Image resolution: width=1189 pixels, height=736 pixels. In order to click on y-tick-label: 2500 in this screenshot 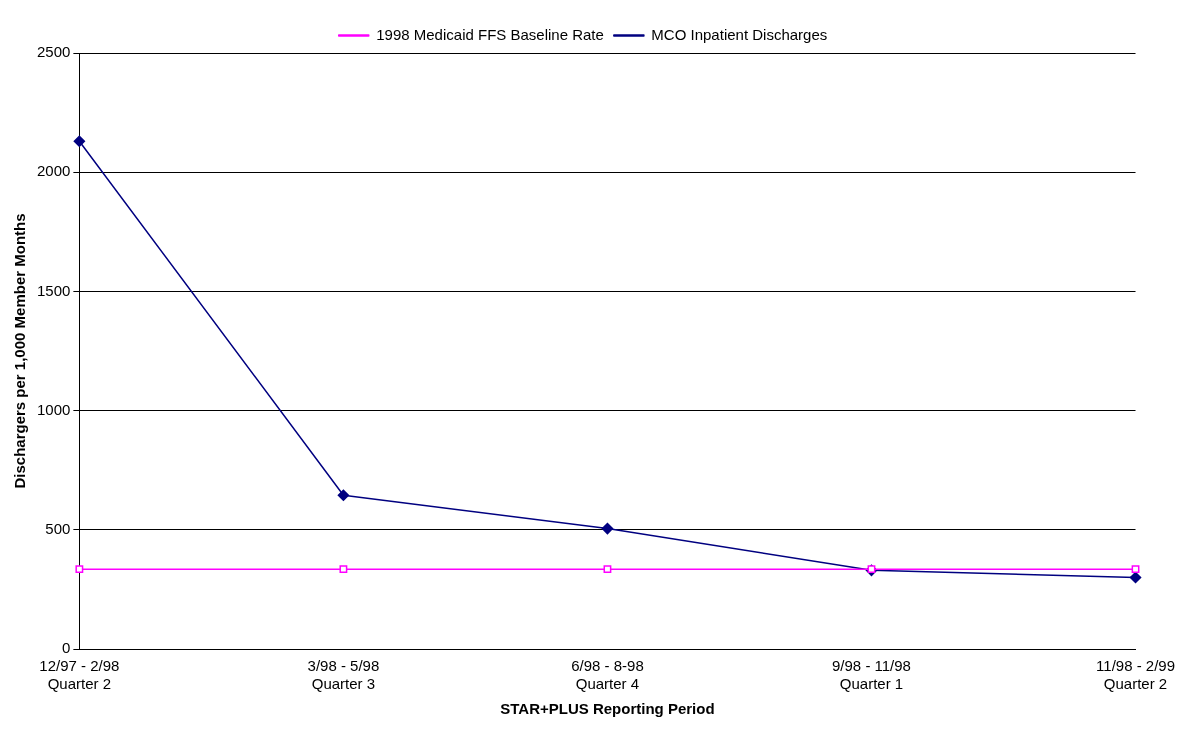, I will do `click(53, 52)`.